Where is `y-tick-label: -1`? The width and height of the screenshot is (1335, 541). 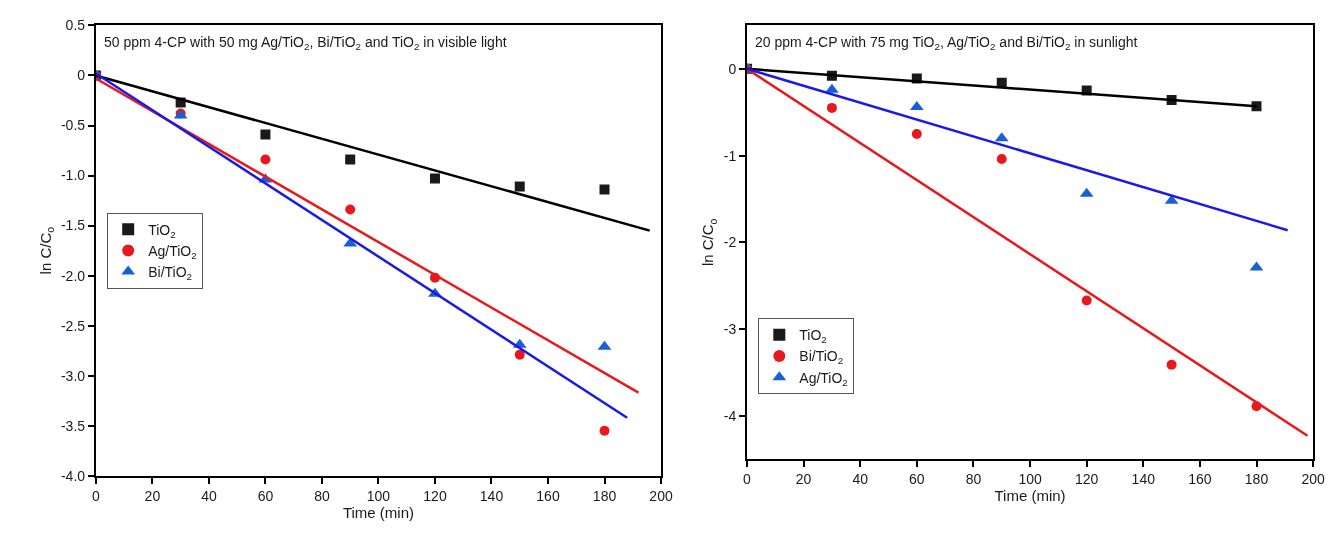
y-tick-label: -1 is located at coordinates (730, 155).